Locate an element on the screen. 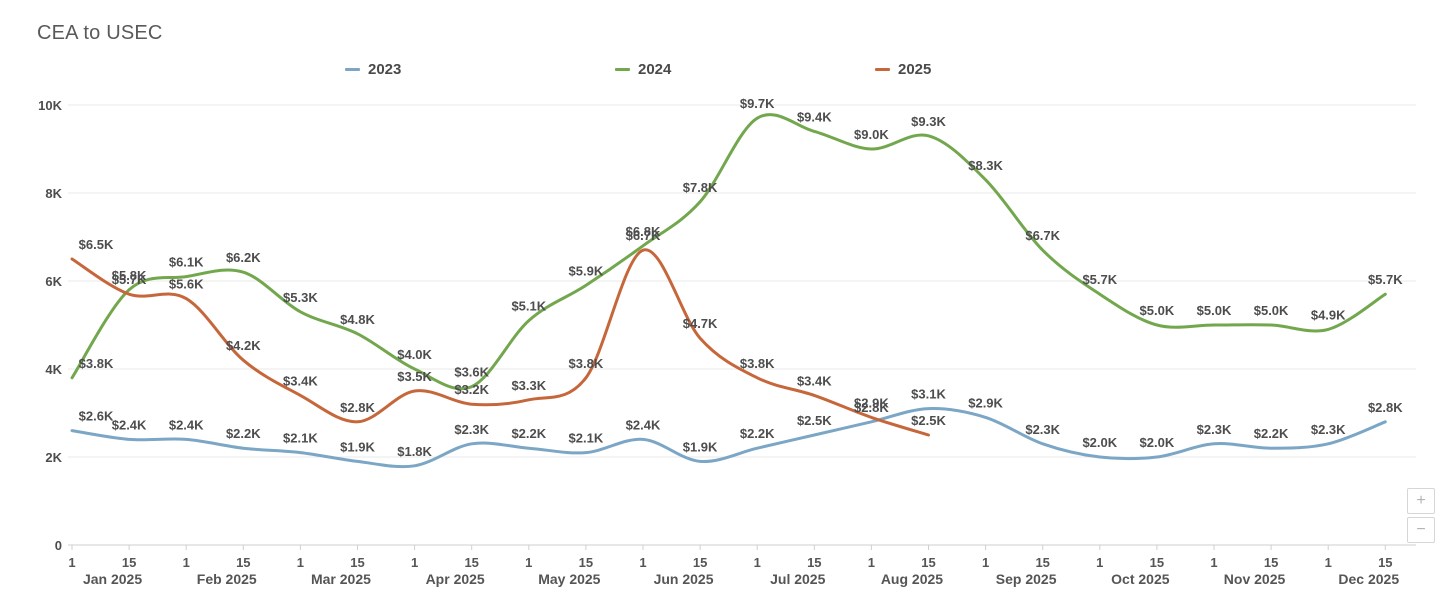 The height and width of the screenshot is (595, 1440). x-tick-label-Feb 15: 15 is located at coordinates (243, 562).